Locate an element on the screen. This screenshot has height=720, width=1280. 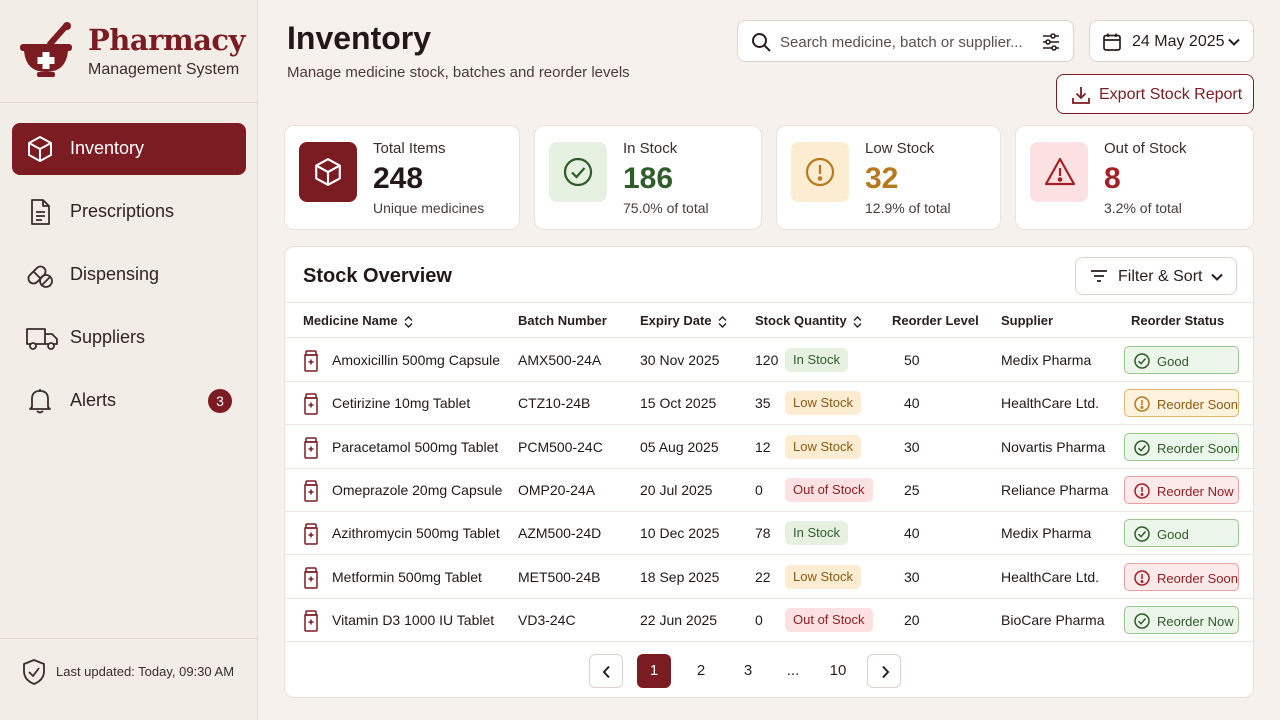
page-button-1: 1 is located at coordinates (654, 671).